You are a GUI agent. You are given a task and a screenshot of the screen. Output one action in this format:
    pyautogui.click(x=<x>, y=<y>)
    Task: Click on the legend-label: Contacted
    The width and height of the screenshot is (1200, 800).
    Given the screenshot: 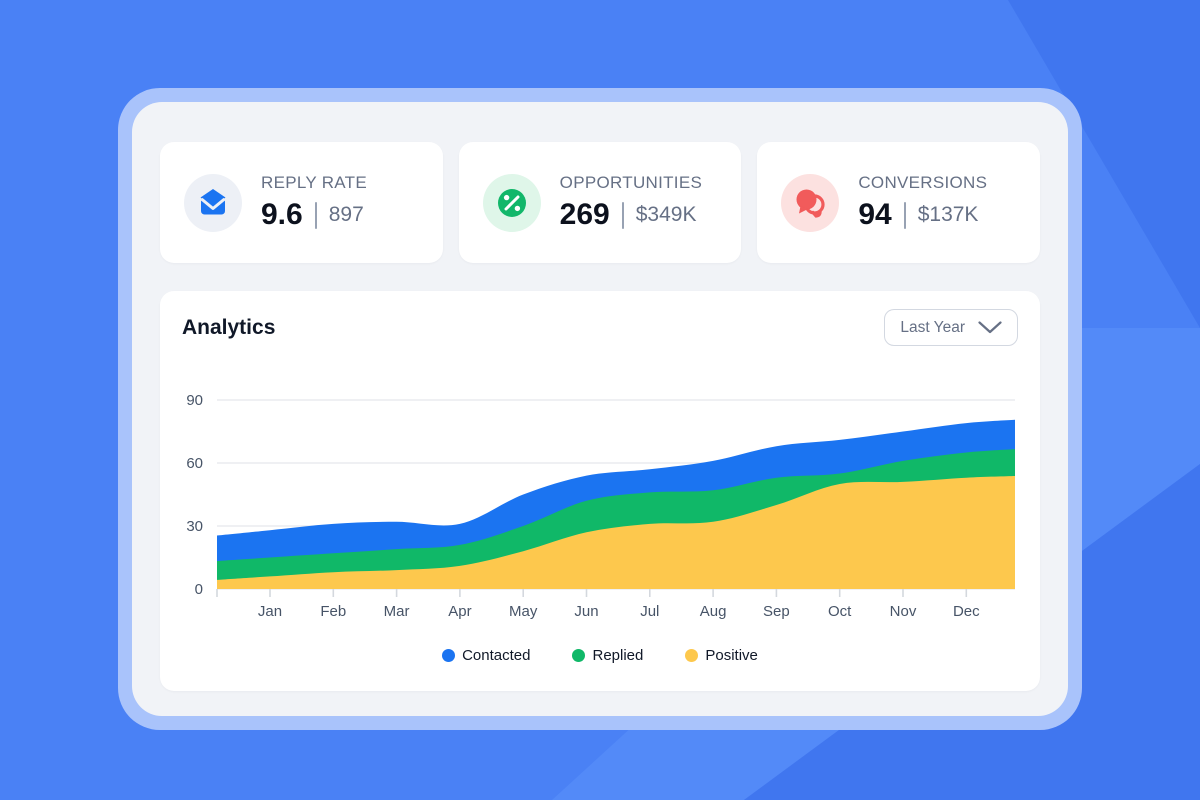 What is the action you would take?
    pyautogui.click(x=496, y=655)
    